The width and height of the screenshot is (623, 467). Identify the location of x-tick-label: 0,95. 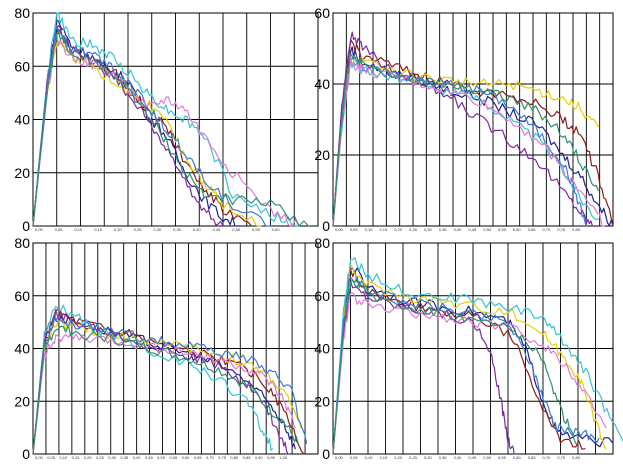
(271, 457).